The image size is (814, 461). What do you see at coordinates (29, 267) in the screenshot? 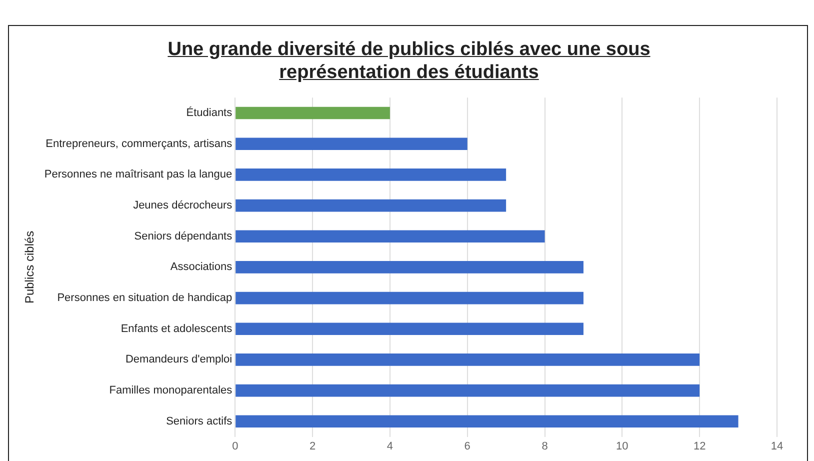
I see `y-axis-title: Publics ciblés` at bounding box center [29, 267].